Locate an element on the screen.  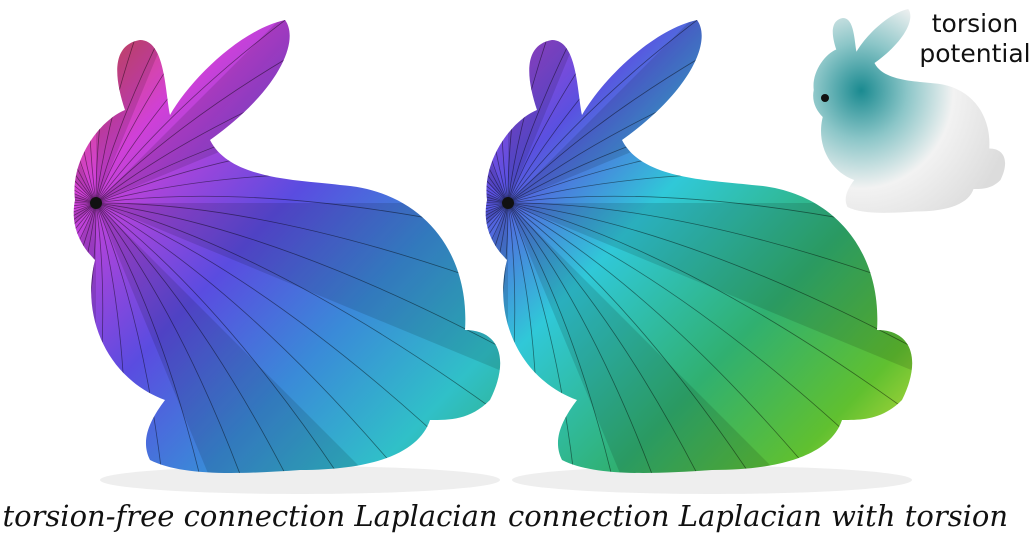
eye is located at coordinates (825, 98).